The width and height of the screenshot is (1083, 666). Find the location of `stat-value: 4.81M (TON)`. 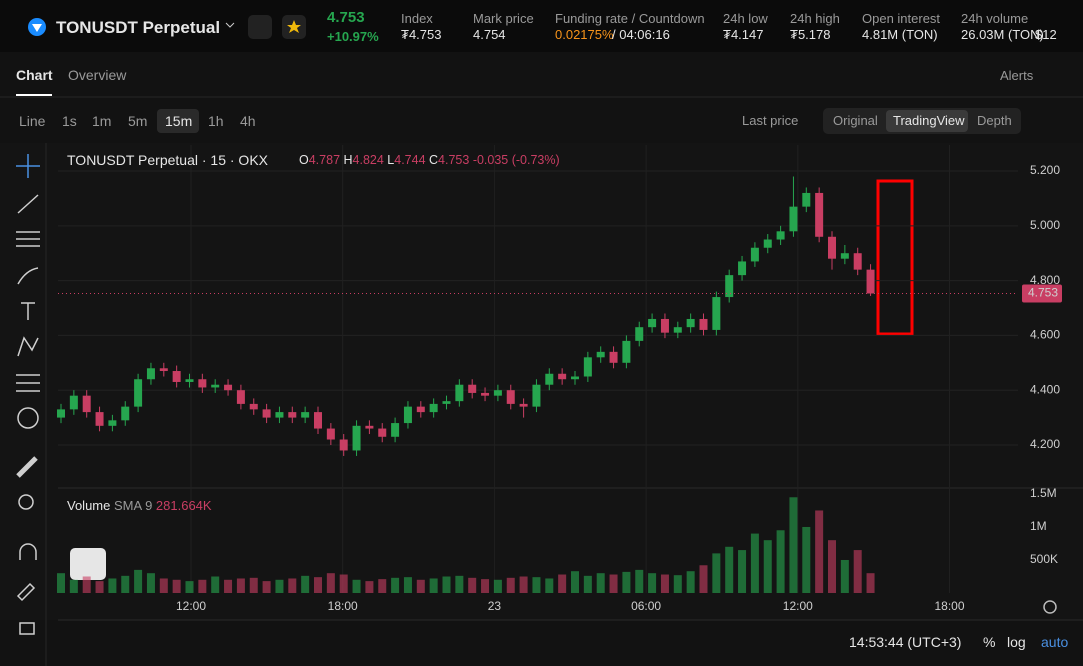

stat-value: 4.81M (TON) is located at coordinates (900, 34).